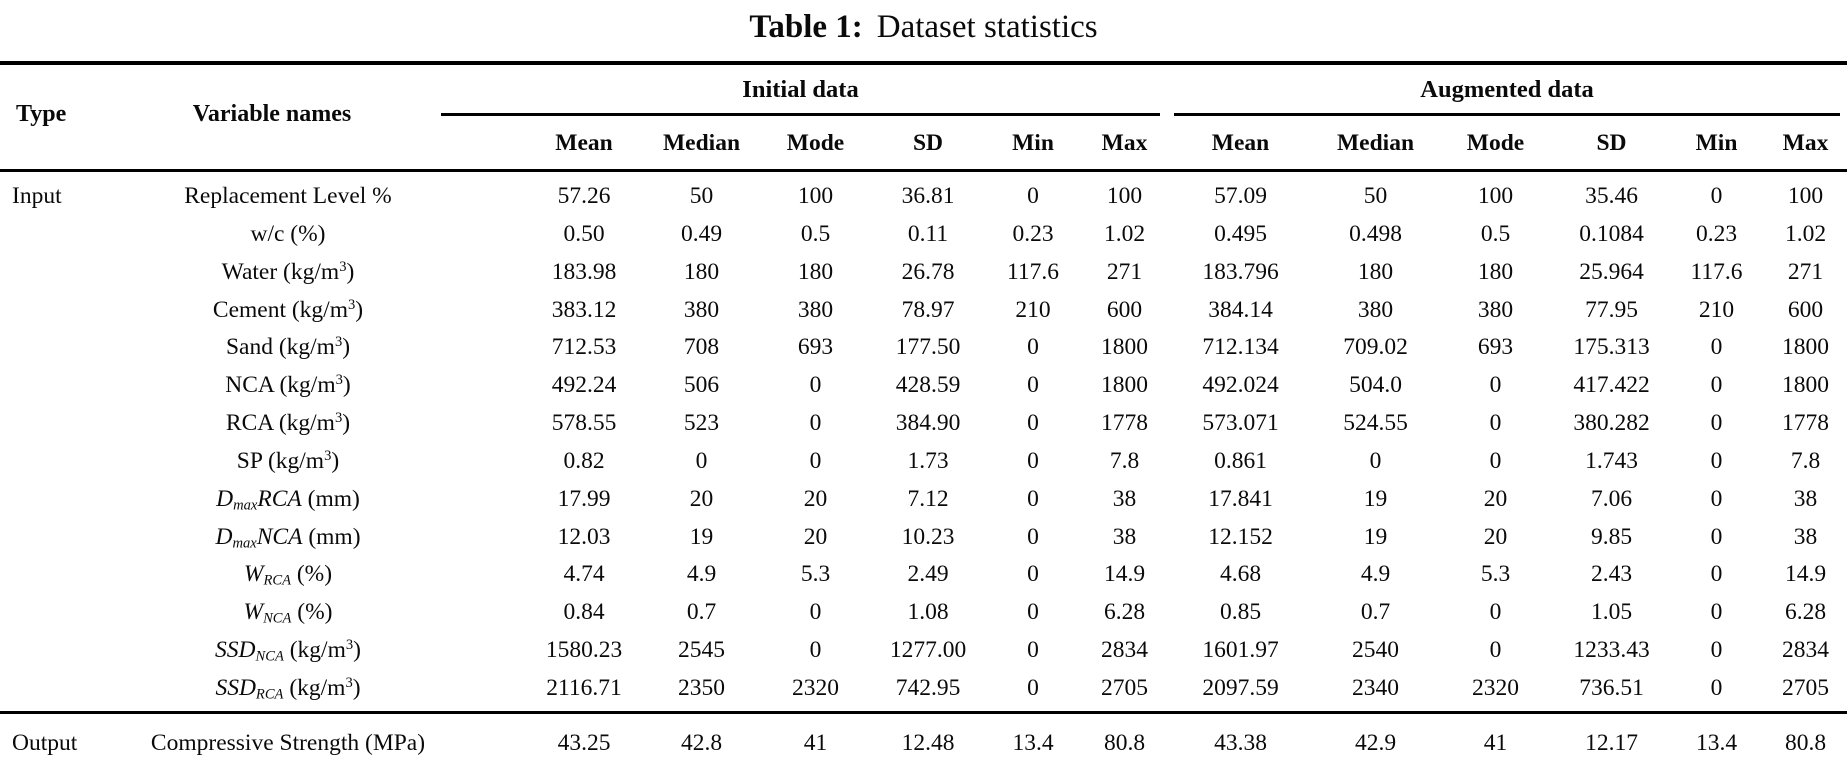 This screenshot has height=778, width=1847. What do you see at coordinates (1611, 650) in the screenshot?
I see `value-cell: 1233.43` at bounding box center [1611, 650].